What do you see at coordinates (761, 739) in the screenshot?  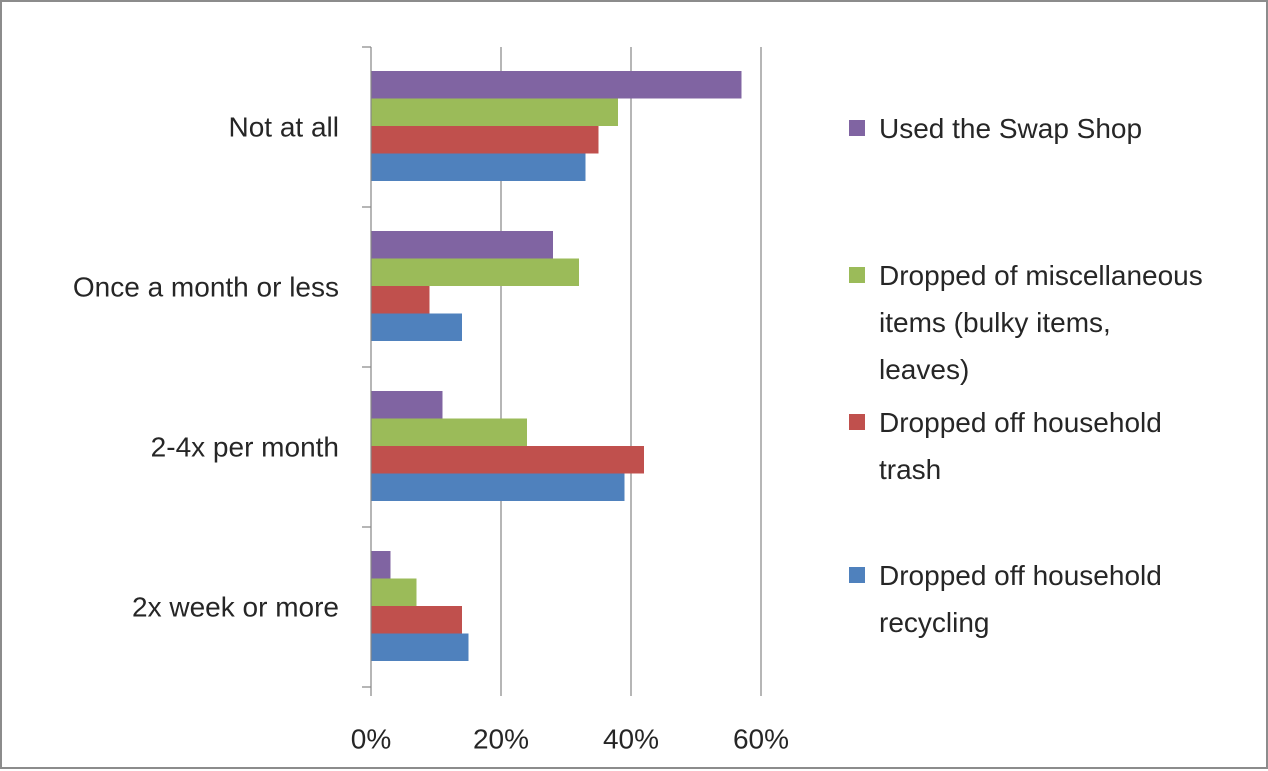 I see `x-tick-label-60: 60%` at bounding box center [761, 739].